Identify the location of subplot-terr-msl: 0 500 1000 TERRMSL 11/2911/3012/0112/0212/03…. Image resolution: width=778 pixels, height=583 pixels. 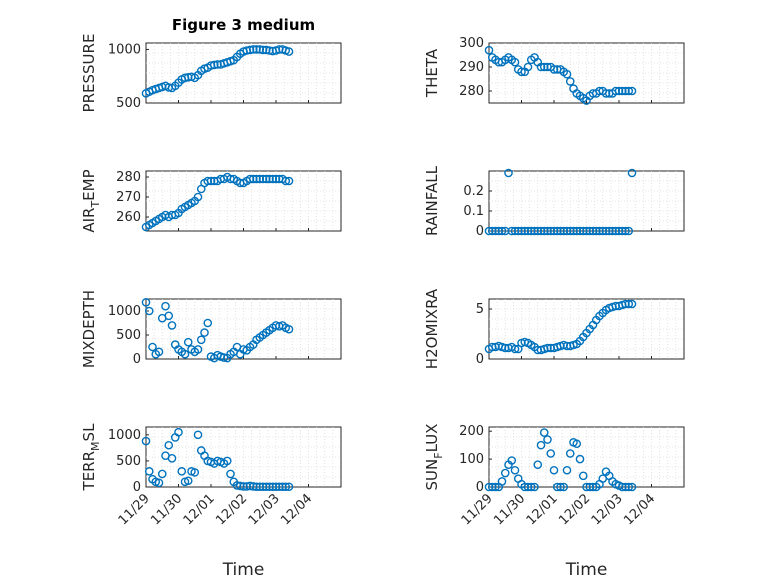
(211, 501).